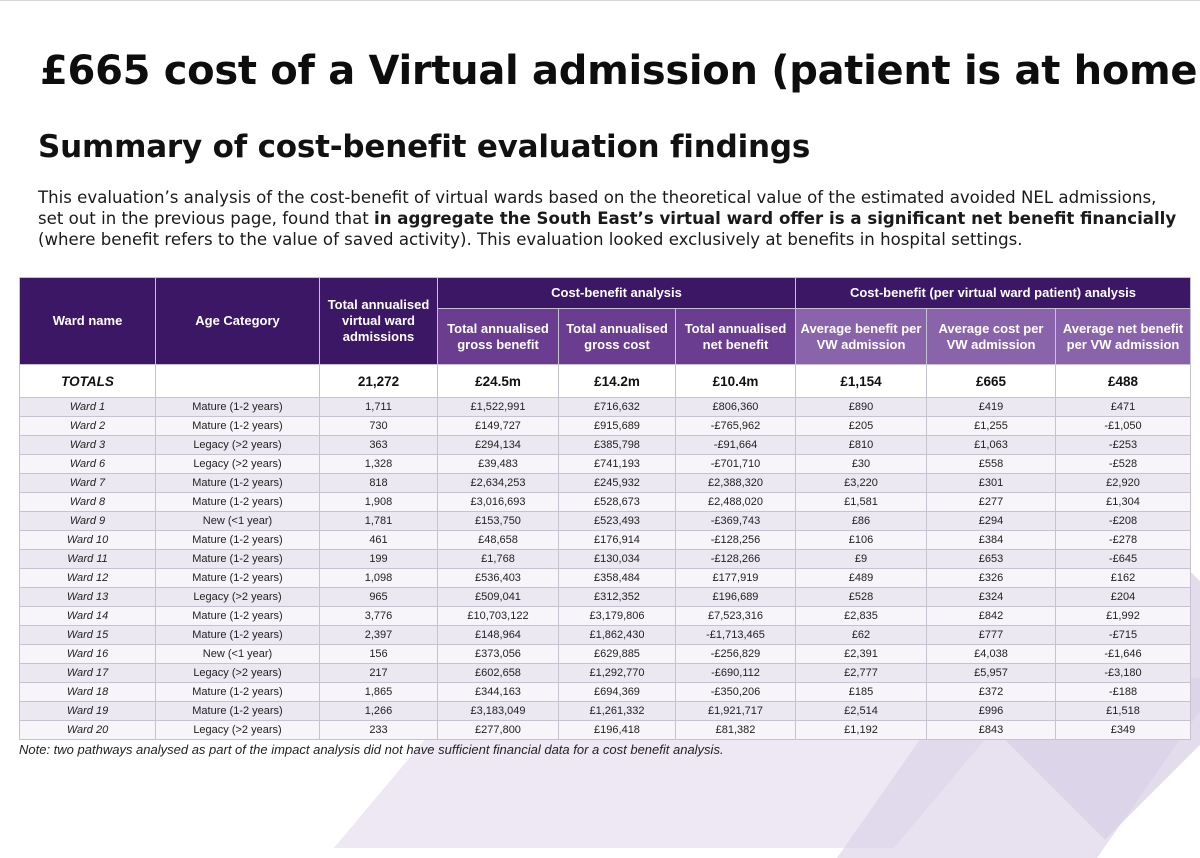 The width and height of the screenshot is (1200, 858). Describe the element at coordinates (378, 521) in the screenshot. I see `cell-admissions: 1,781` at that location.